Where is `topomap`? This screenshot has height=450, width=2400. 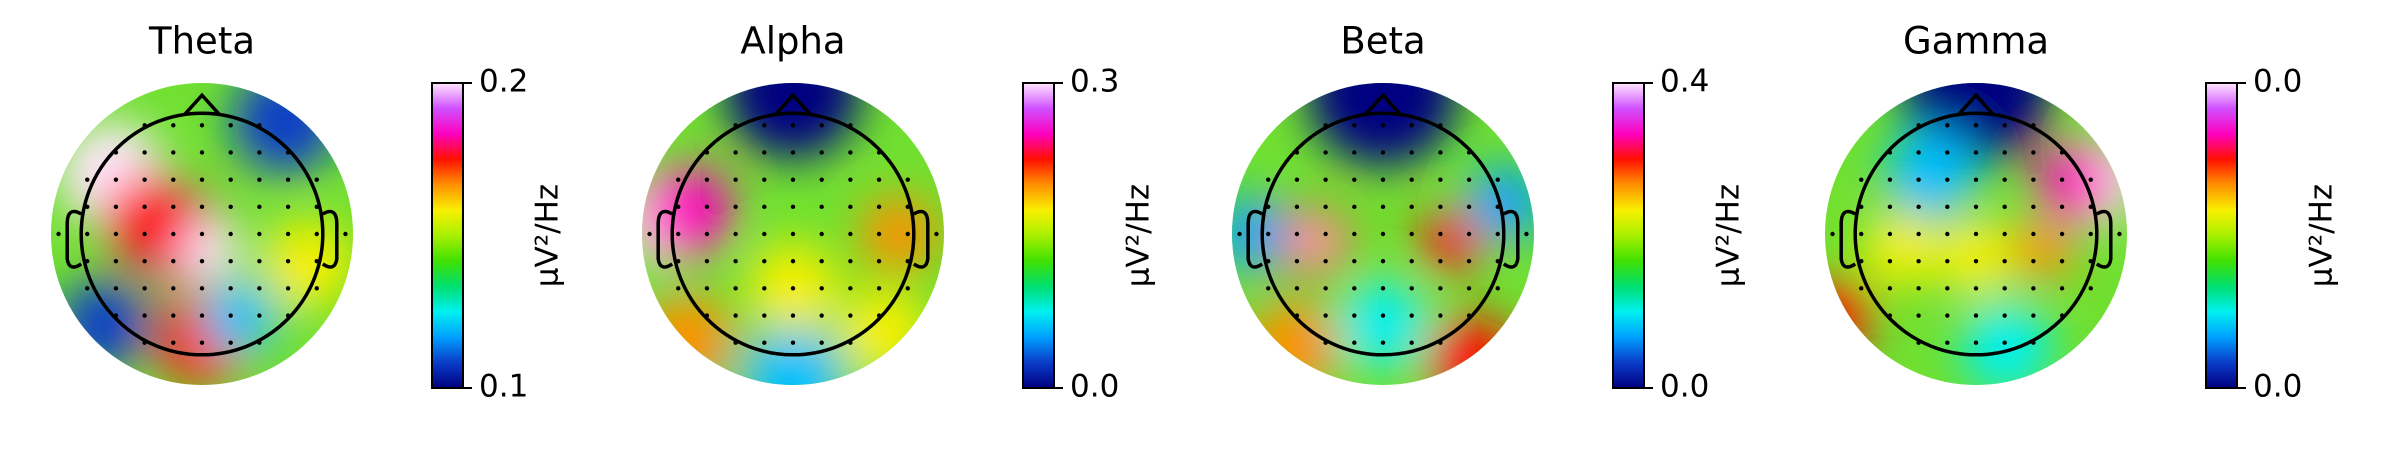 topomap is located at coordinates (1383, 234).